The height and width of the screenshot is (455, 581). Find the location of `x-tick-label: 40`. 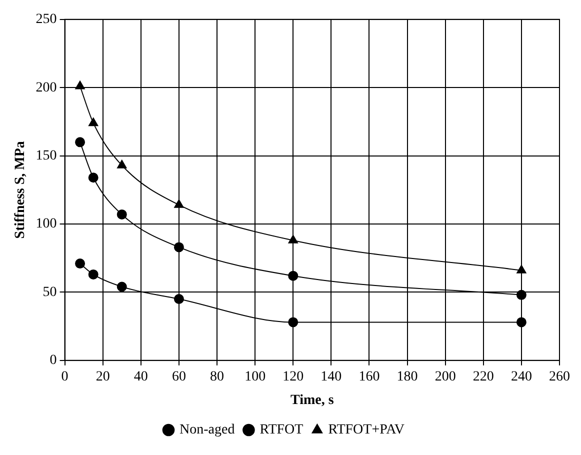

x-tick-label: 40 is located at coordinates (141, 376).